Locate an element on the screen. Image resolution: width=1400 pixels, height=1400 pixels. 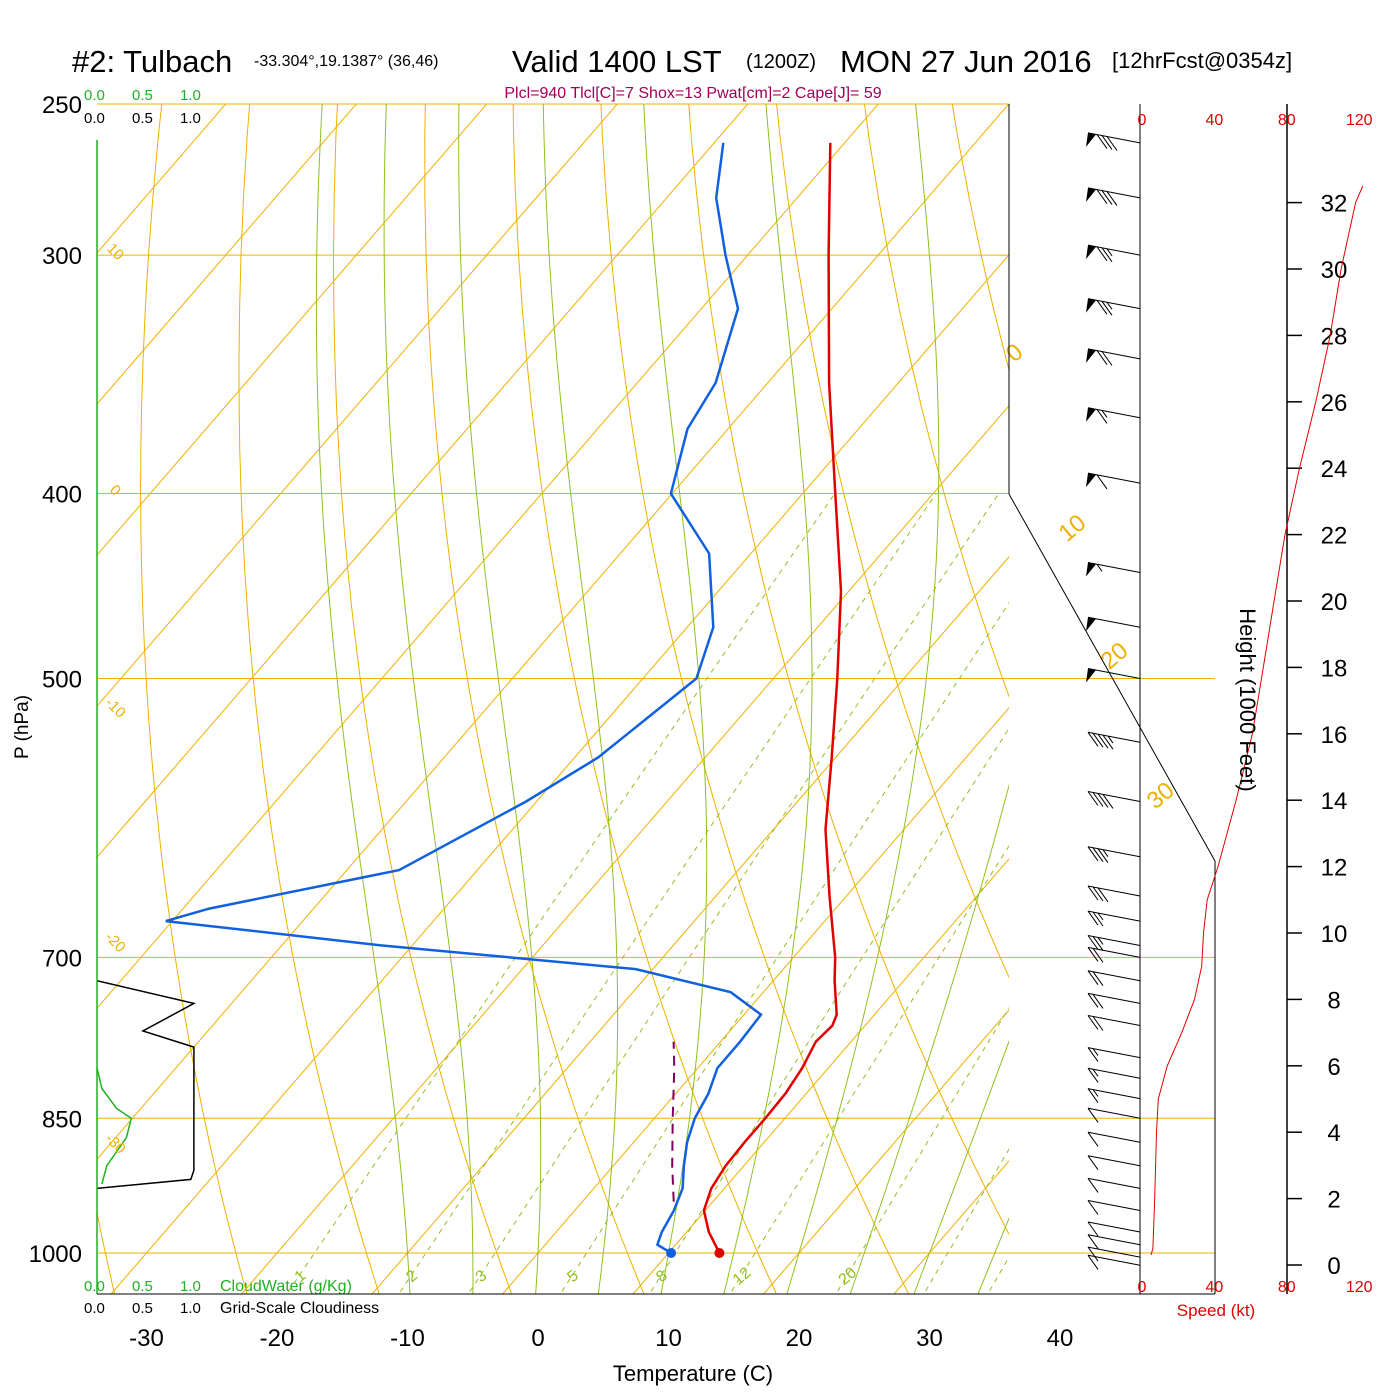
surface-dewpoint-dot is located at coordinates (671, 1253).